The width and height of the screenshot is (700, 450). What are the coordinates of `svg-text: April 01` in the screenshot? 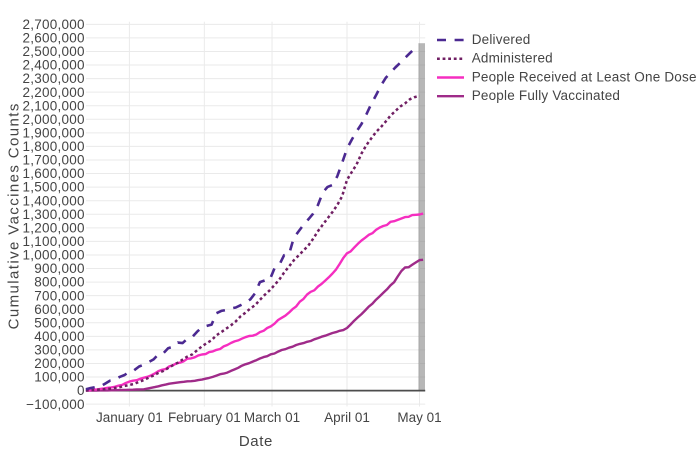 It's located at (347, 417).